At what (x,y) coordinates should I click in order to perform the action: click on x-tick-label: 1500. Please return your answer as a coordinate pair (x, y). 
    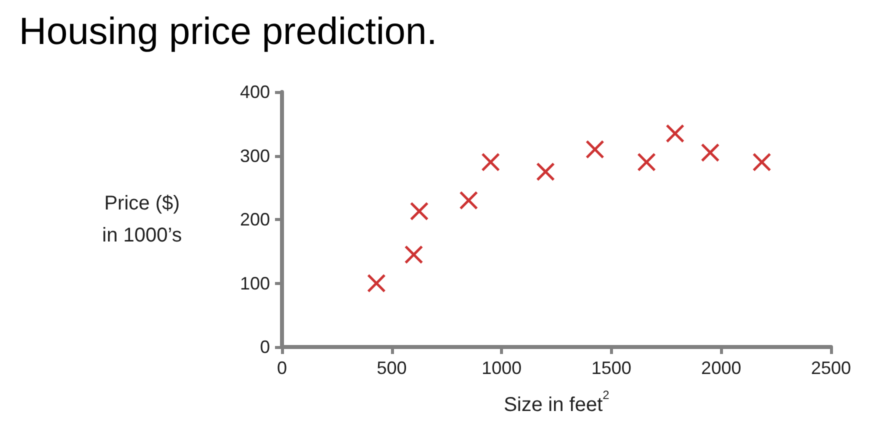
    Looking at the image, I should click on (611, 368).